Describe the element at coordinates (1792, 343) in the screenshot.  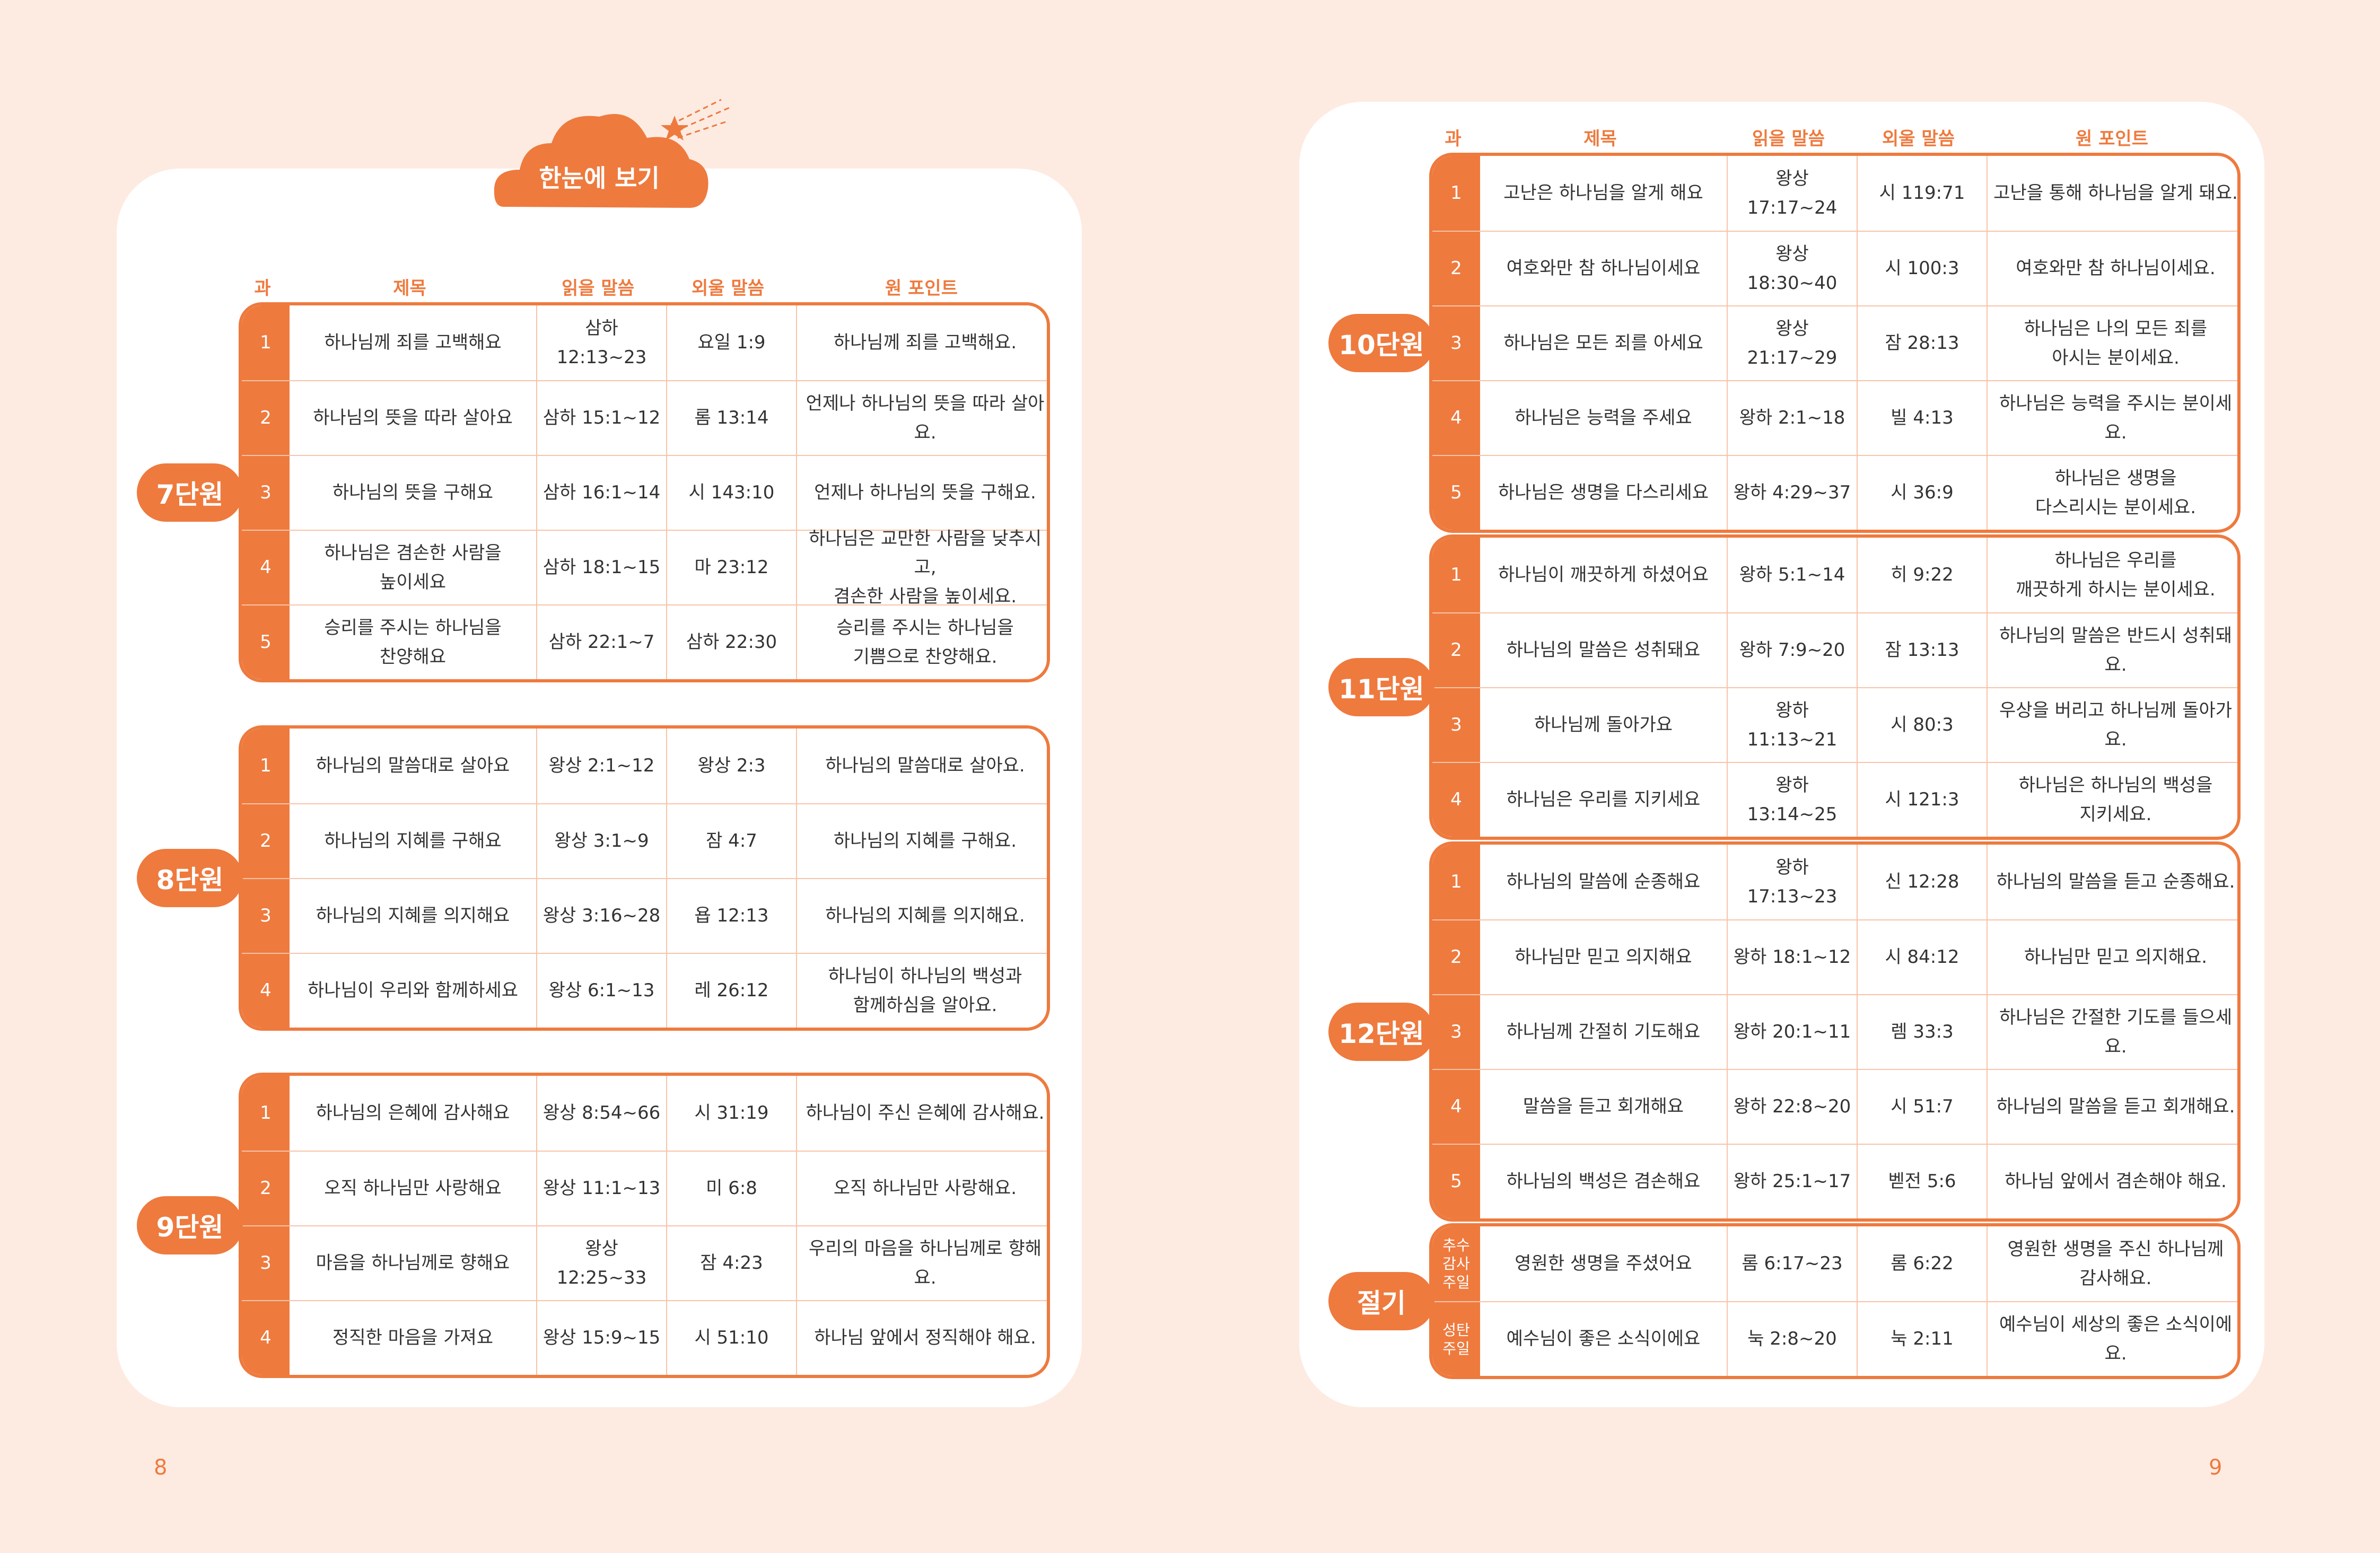
I see `cell-reading: 왕상 21:17~29` at that location.